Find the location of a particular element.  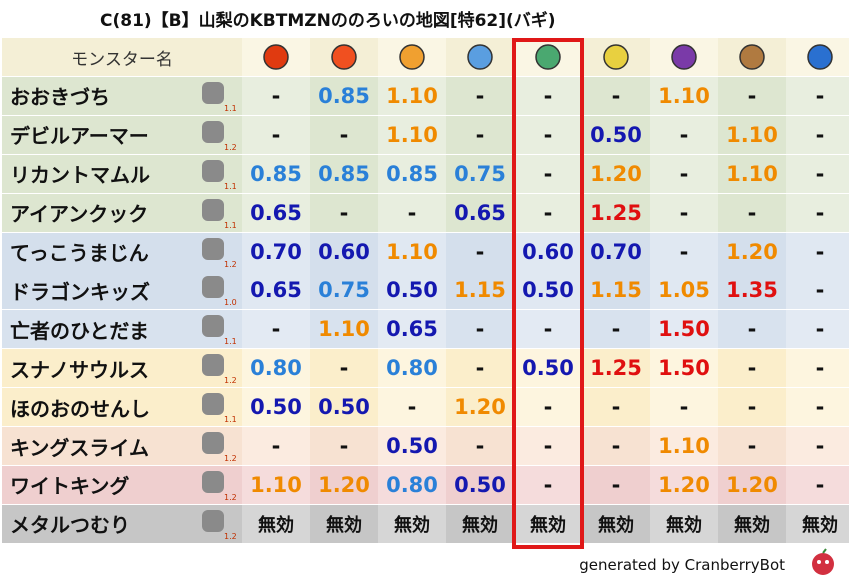

resist-cell: 1.15 is located at coordinates (616, 290).